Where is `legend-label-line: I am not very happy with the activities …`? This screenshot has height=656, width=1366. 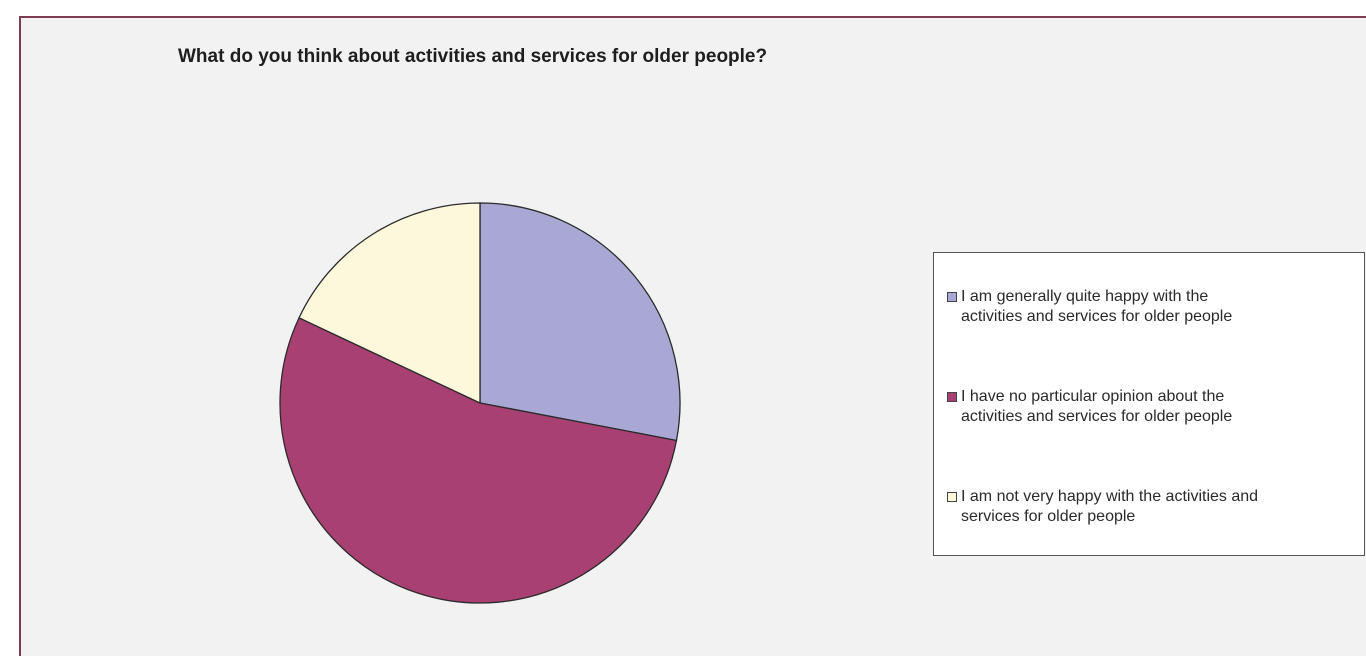 legend-label-line: I am not very happy with the activities … is located at coordinates (1110, 496).